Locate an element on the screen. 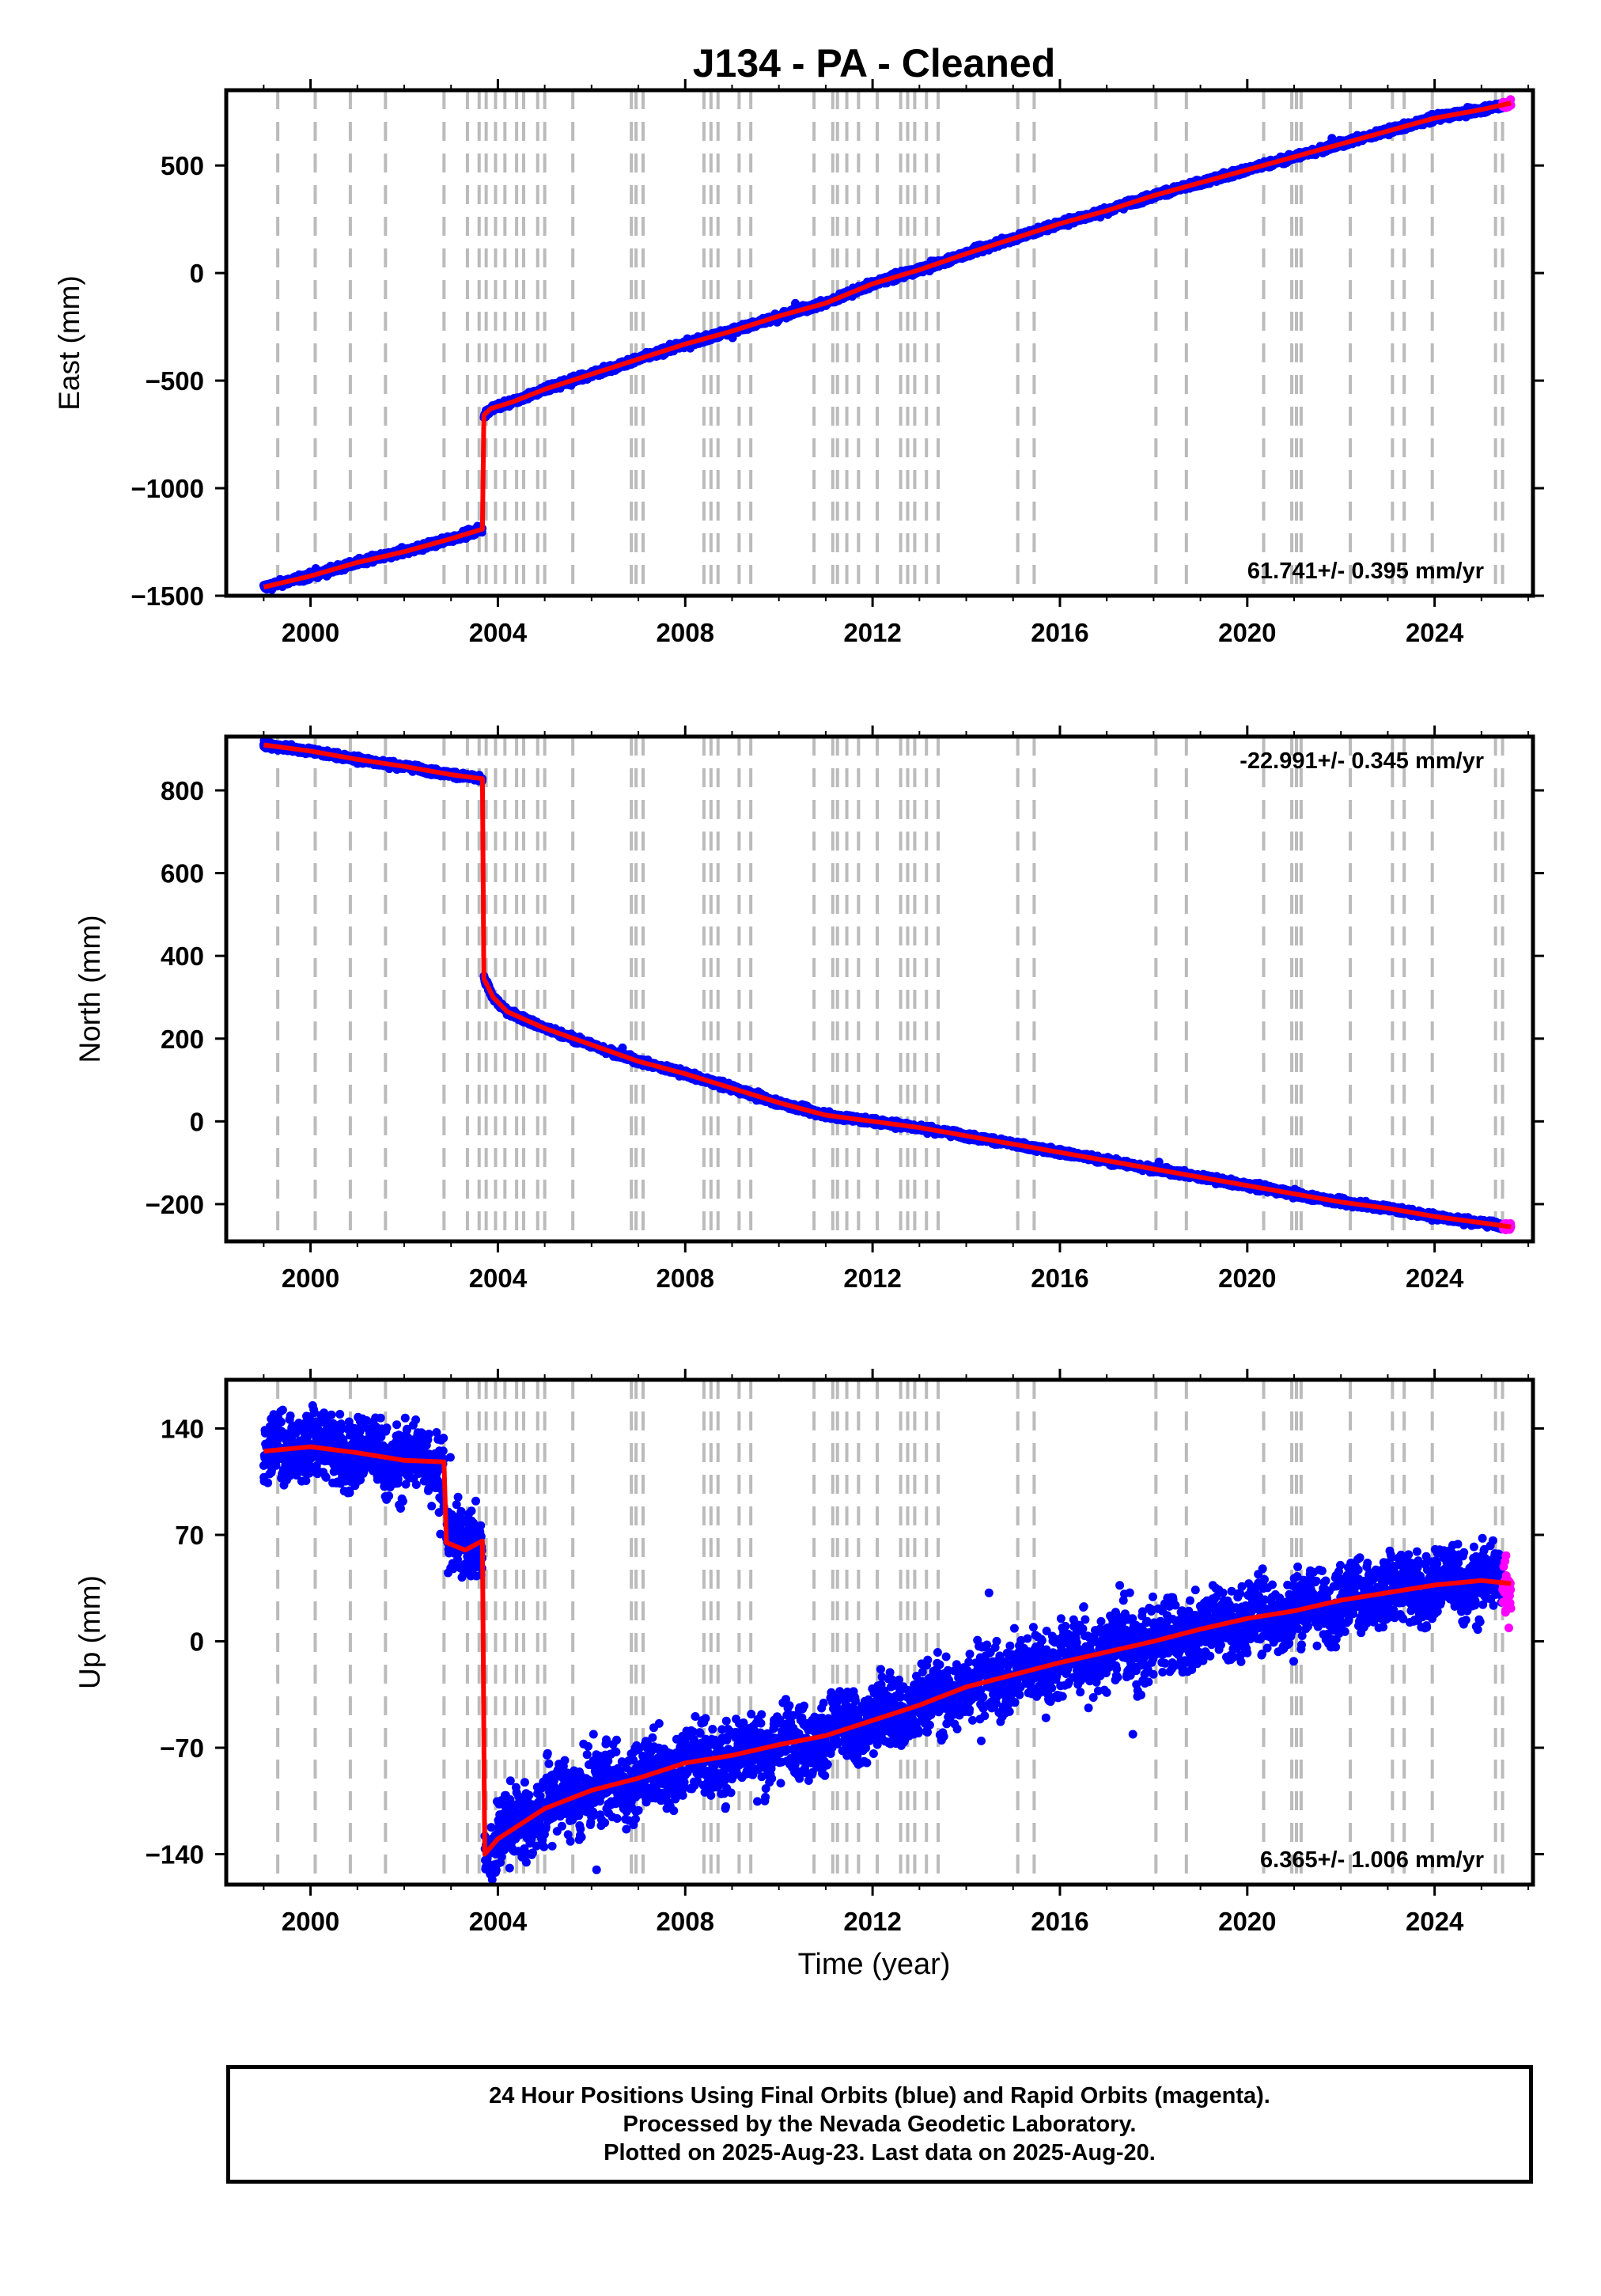  figure-title: J134 - PA - Cleaned is located at coordinates (875, 63).